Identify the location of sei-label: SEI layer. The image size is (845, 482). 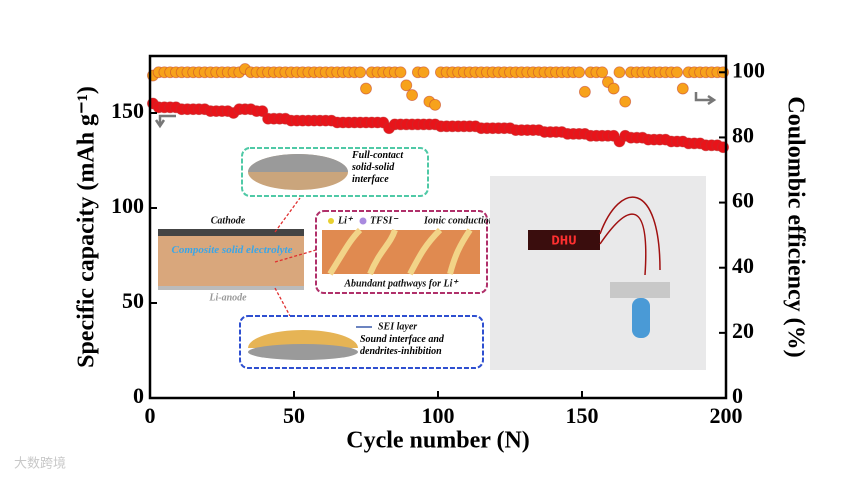
(397, 326).